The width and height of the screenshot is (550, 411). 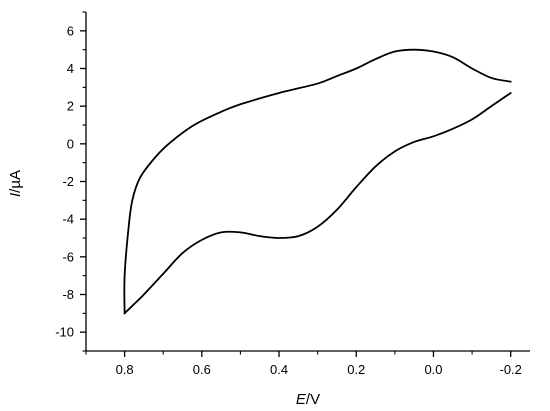 What do you see at coordinates (70, 106) in the screenshot?
I see `y-tick-label: 2` at bounding box center [70, 106].